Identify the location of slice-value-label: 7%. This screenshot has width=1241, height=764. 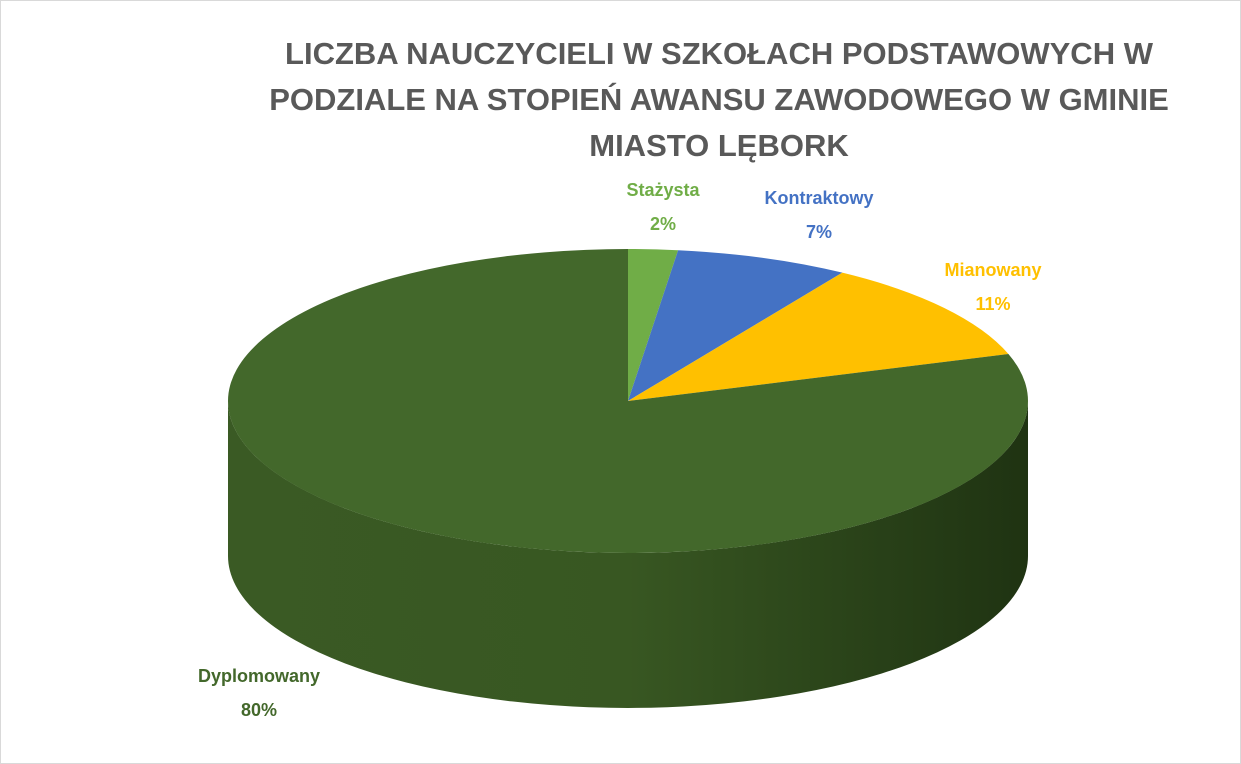
(819, 232).